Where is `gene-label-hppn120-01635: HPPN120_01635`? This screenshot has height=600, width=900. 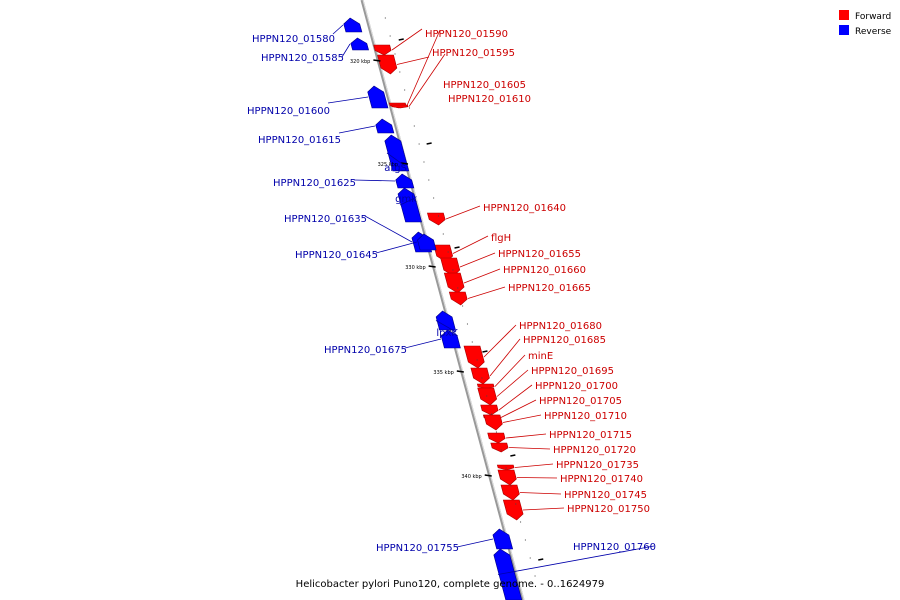 gene-label-hppn120-01635: HPPN120_01635 is located at coordinates (325, 219).